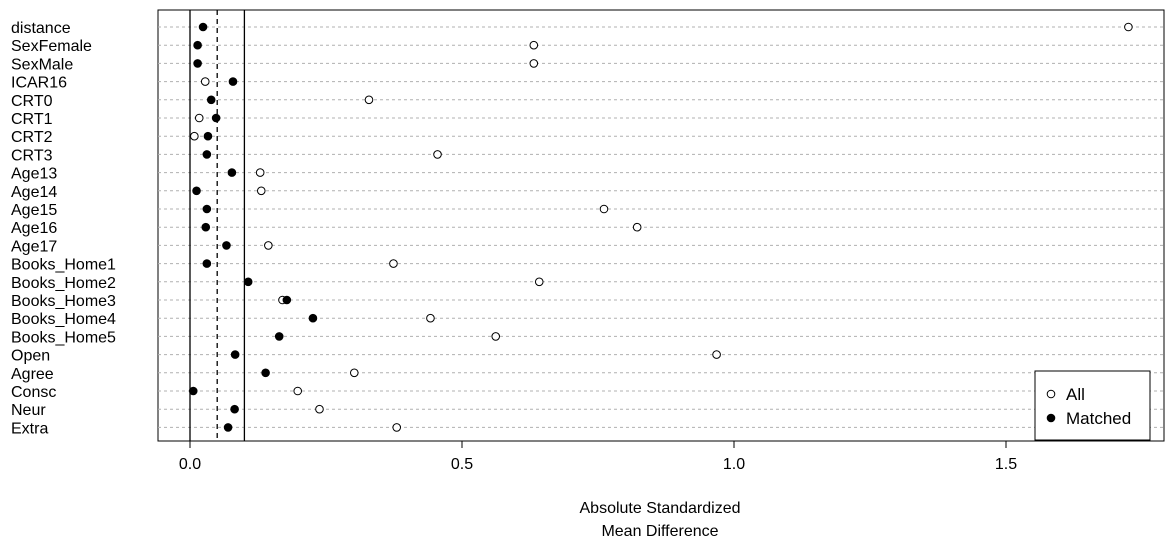 Image resolution: width=1165 pixels, height=543 pixels. I want to click on legend: All Matched, so click(1092, 405).